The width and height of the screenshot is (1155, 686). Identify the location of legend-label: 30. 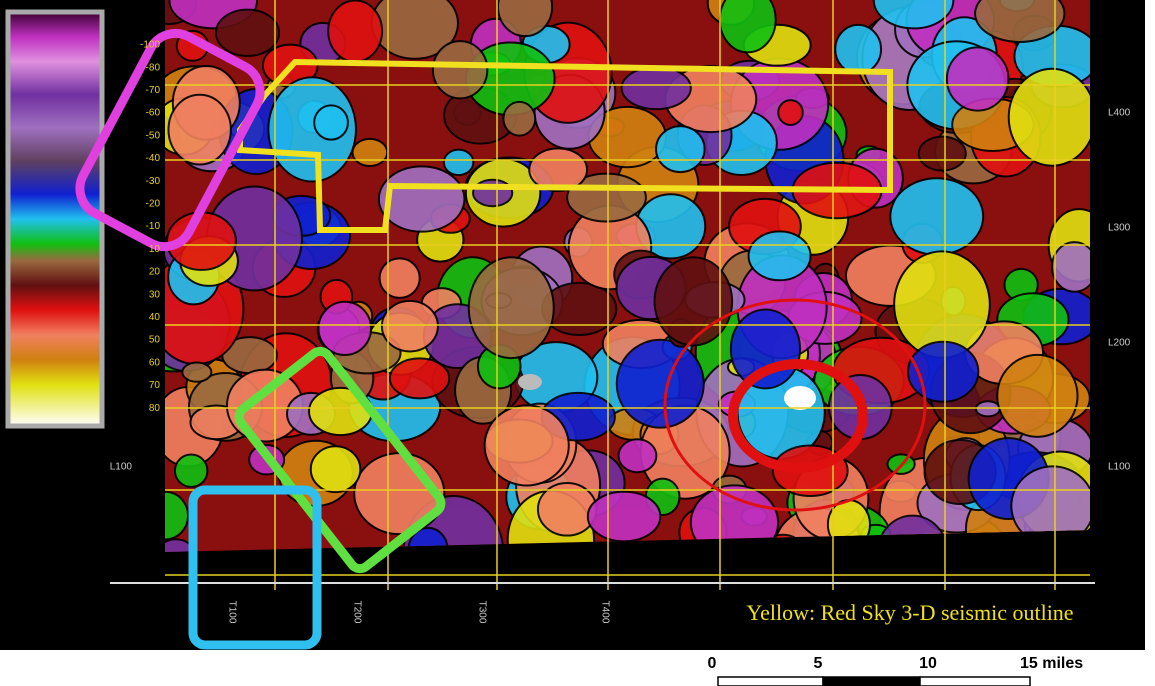
(155, 294).